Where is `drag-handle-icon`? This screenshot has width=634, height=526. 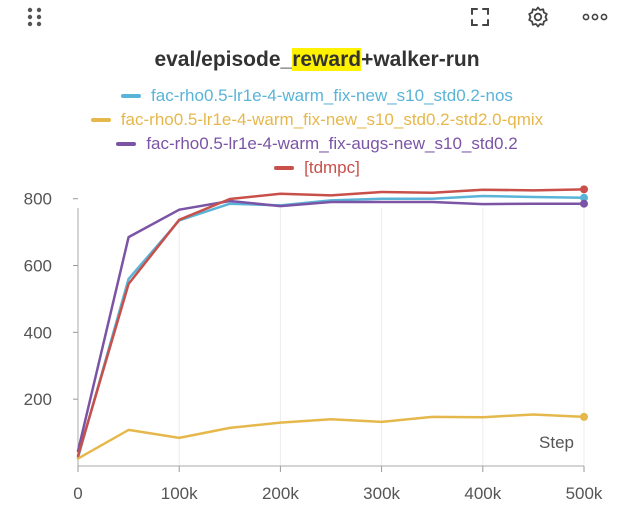
drag-handle-icon is located at coordinates (35, 17).